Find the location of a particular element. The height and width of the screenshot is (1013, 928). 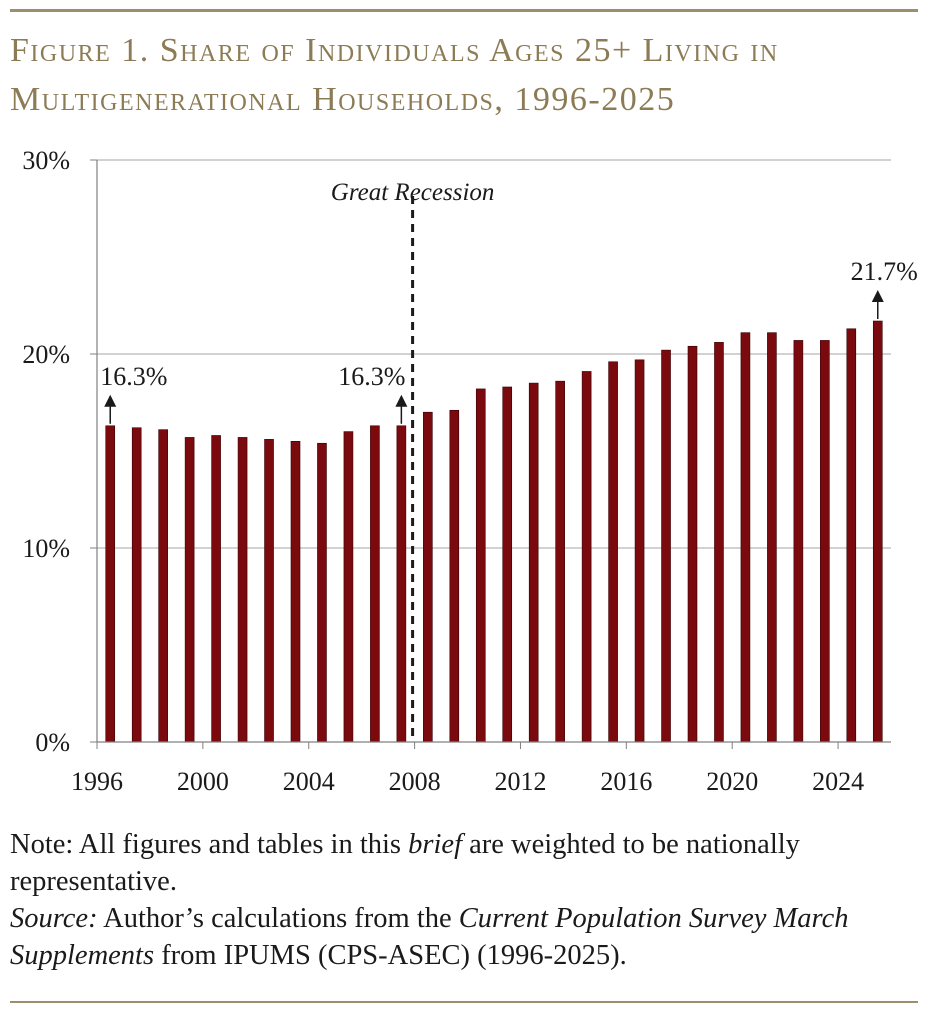

bar-1997 is located at coordinates (136, 585).